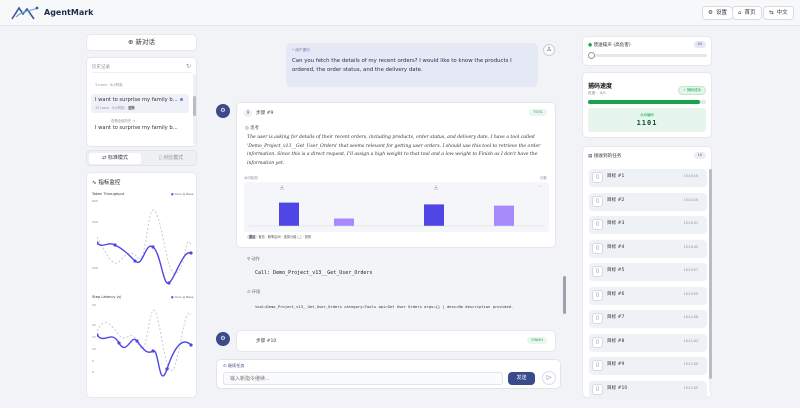  Describe the element at coordinates (521, 378) in the screenshot. I see `send-button: 发送` at that location.